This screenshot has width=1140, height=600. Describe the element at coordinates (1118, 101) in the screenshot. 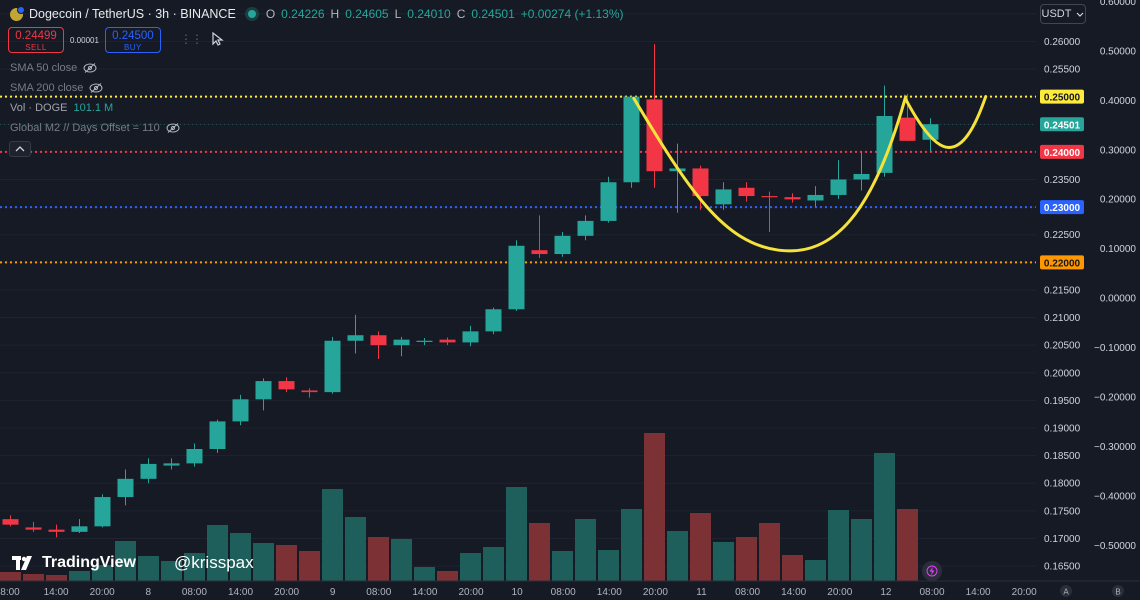

I see `secondary-tick-label: 0.40000` at that location.